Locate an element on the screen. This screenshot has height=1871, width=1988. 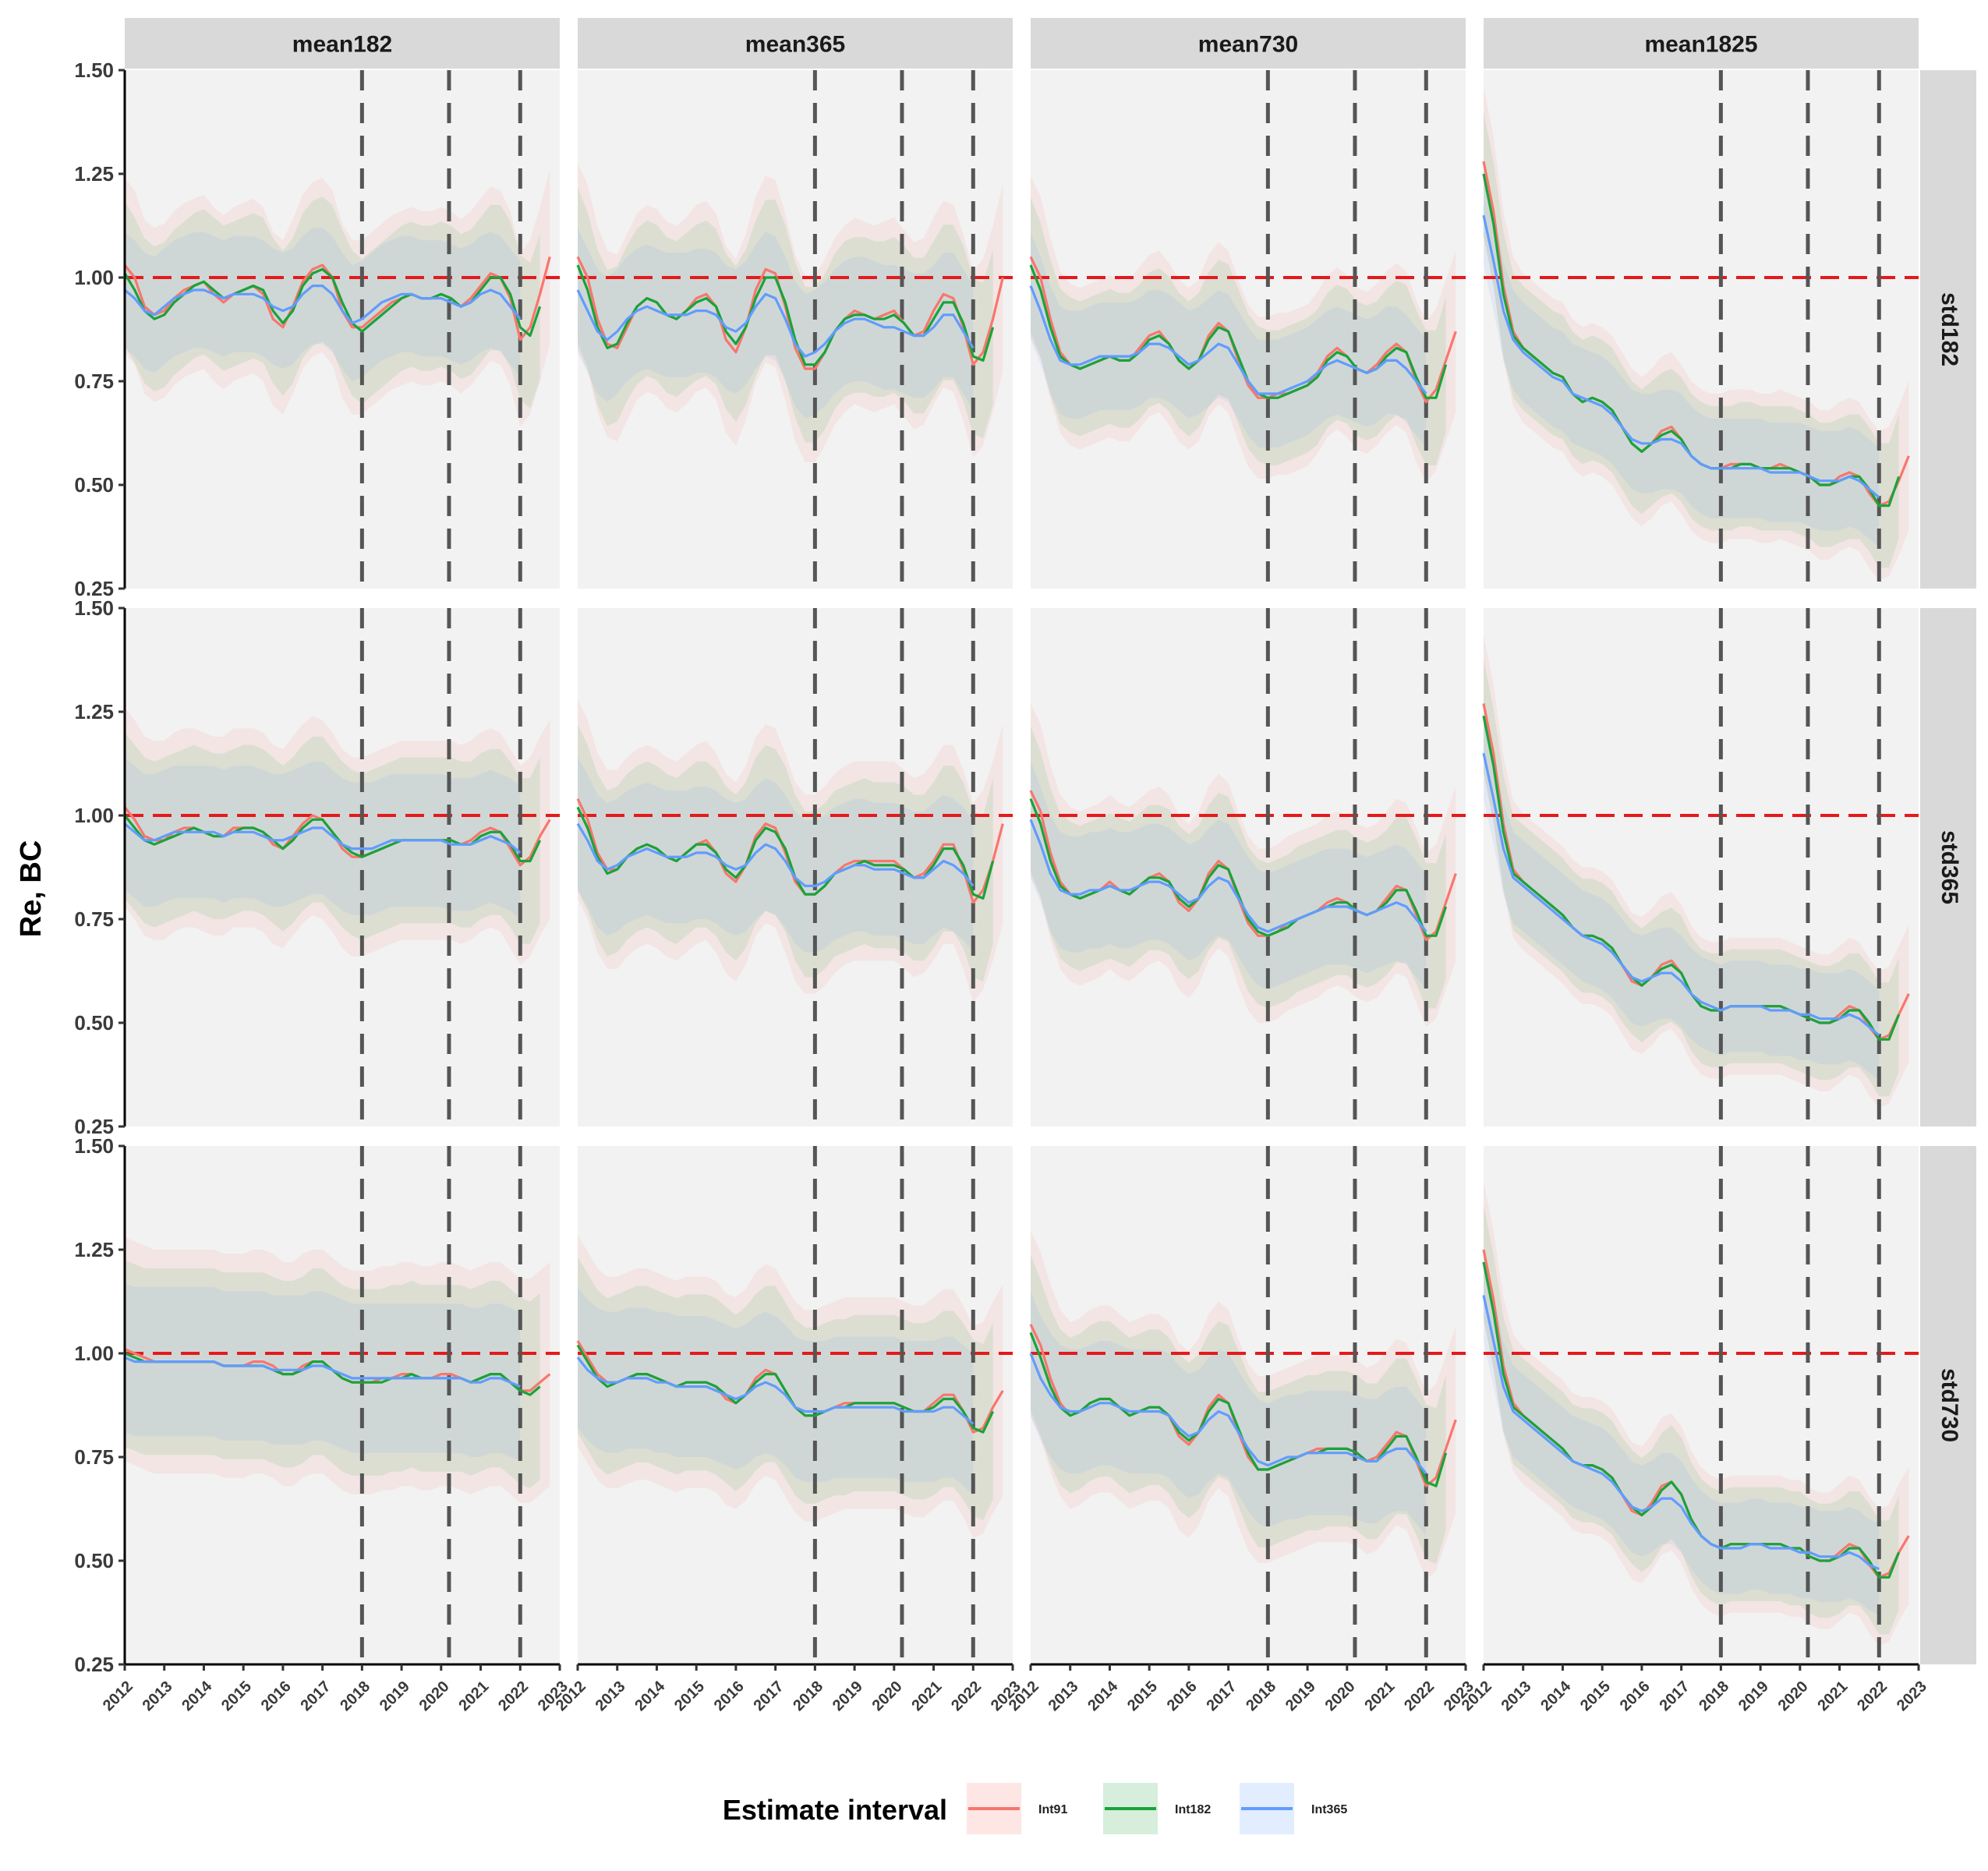
y-axis-title: Re, BC is located at coordinates (31, 889).